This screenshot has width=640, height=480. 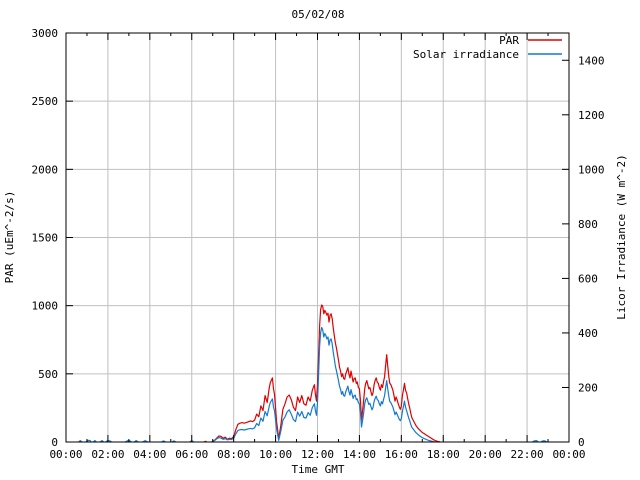 What do you see at coordinates (591, 60) in the screenshot?
I see `y-right-tick-label: 1400` at bounding box center [591, 60].